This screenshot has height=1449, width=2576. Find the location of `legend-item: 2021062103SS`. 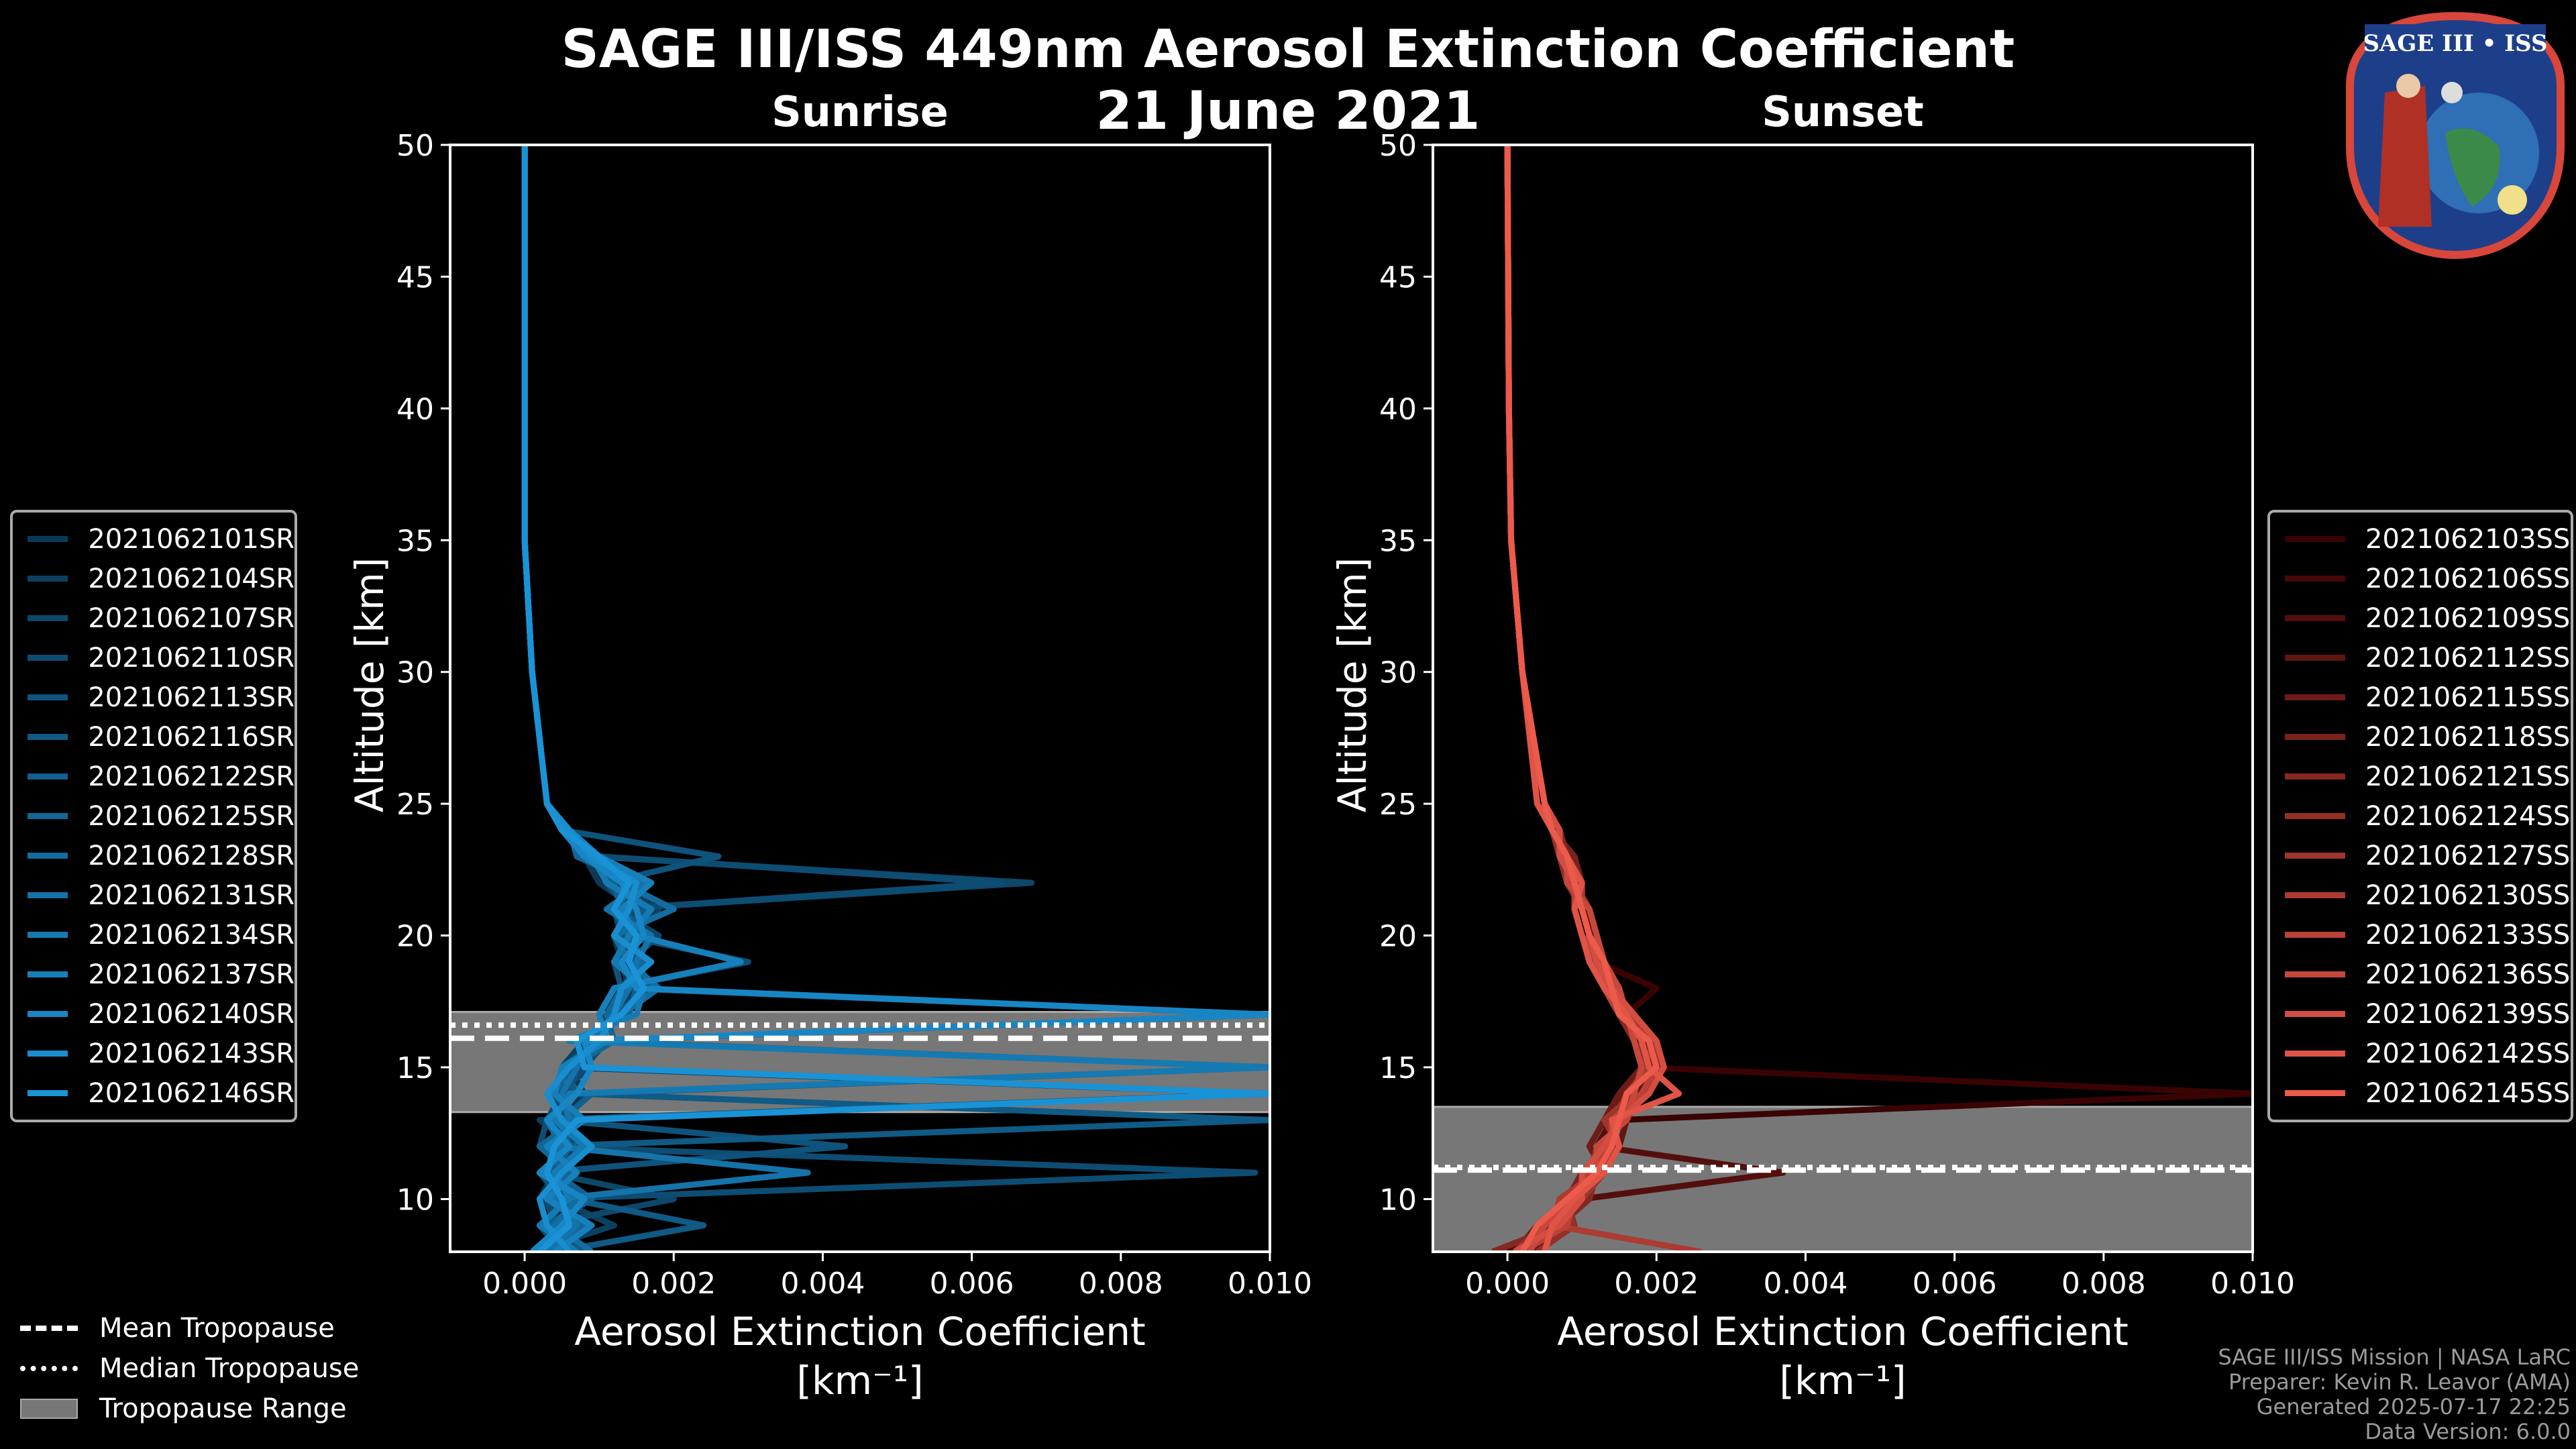

legend-item: 2021062103SS is located at coordinates (2420, 539).